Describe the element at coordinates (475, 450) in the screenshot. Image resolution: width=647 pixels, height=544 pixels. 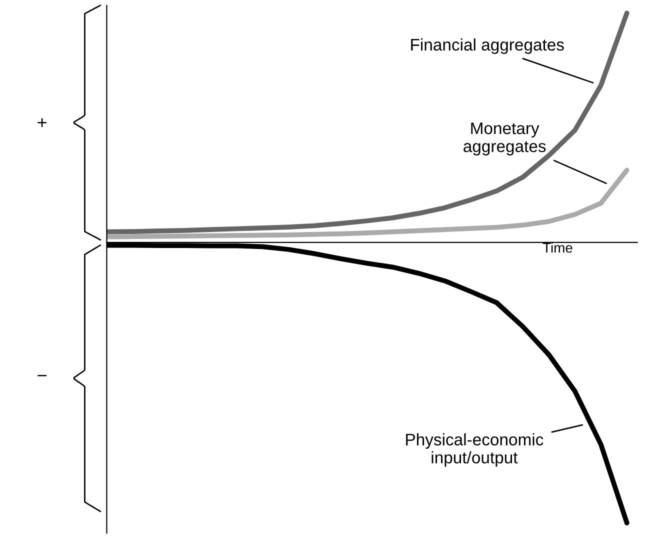
I see `text: Physical-economic input/output` at that location.